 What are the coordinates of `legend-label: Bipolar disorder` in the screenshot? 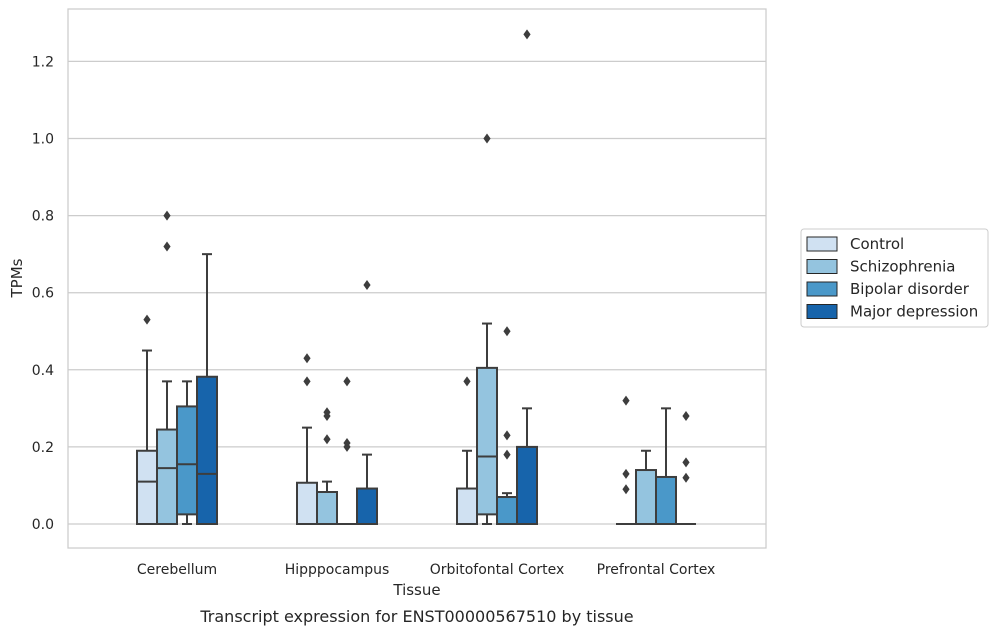 It's located at (910, 289).